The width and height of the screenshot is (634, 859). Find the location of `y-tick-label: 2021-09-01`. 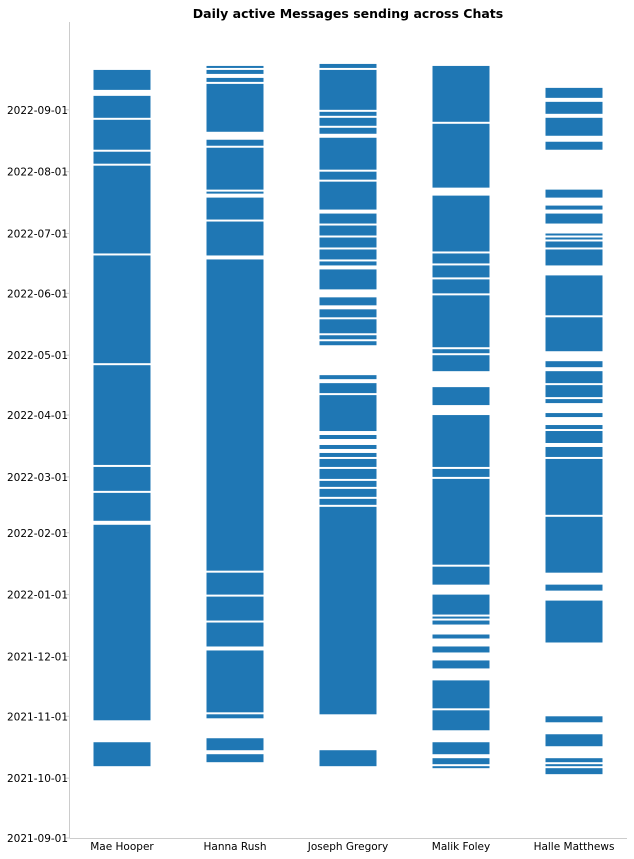

y-tick-label: 2021-09-01 is located at coordinates (37, 839).